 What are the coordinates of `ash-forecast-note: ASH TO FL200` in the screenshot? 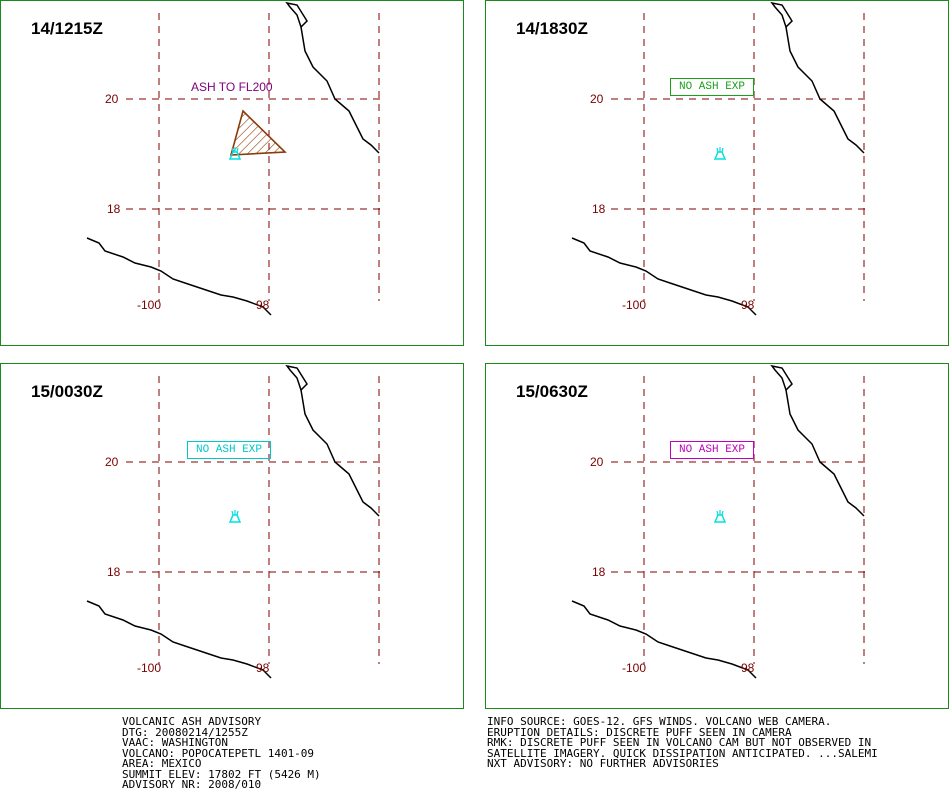 It's located at (232, 87).